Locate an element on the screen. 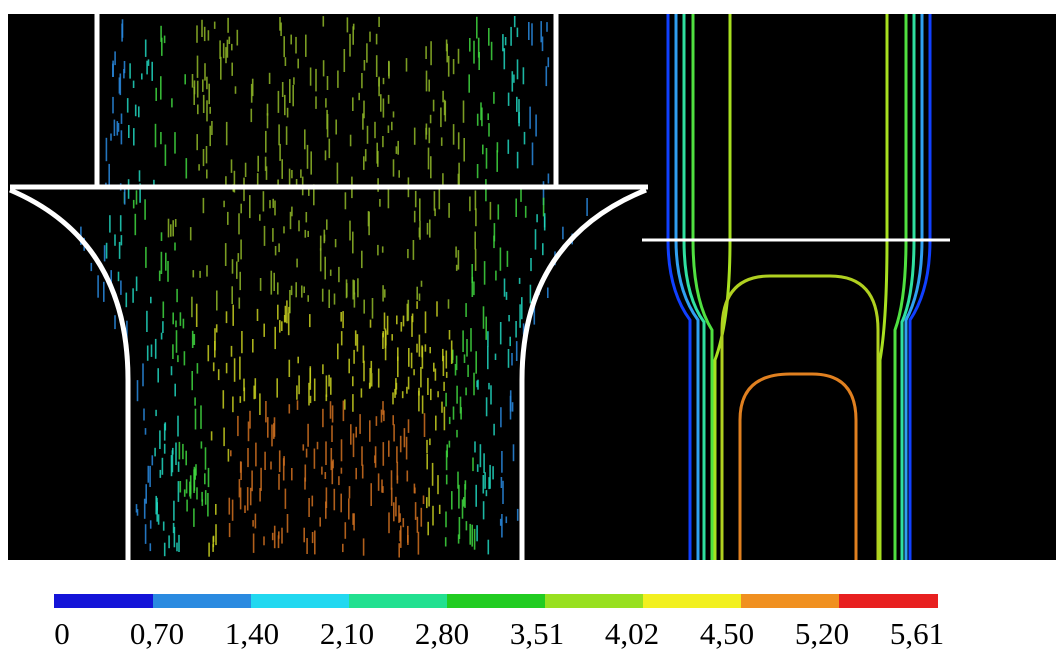  inlet-walls is located at coordinates (326, 100).